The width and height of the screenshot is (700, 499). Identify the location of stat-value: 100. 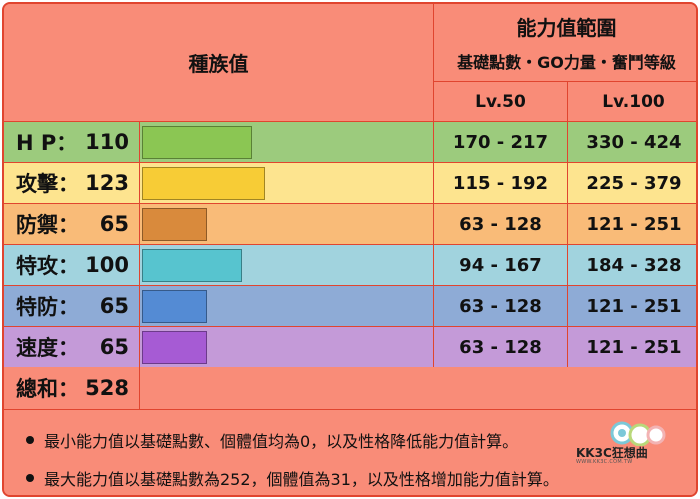
(107, 265).